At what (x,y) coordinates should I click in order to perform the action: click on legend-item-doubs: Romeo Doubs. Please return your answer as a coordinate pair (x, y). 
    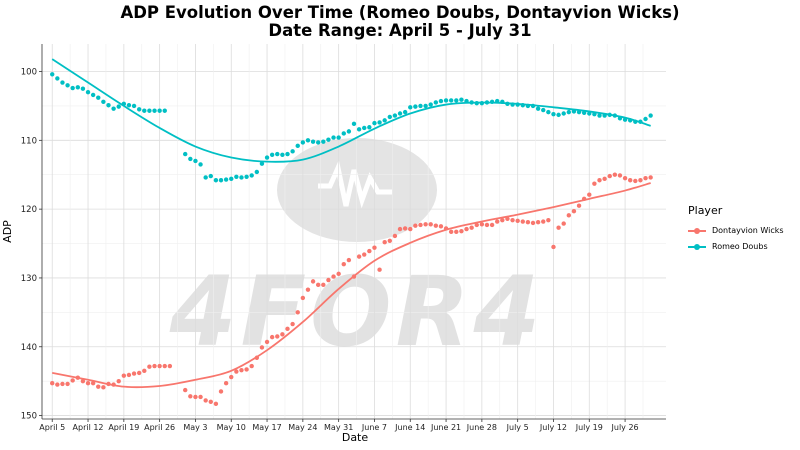
    Looking at the image, I should click on (736, 247).